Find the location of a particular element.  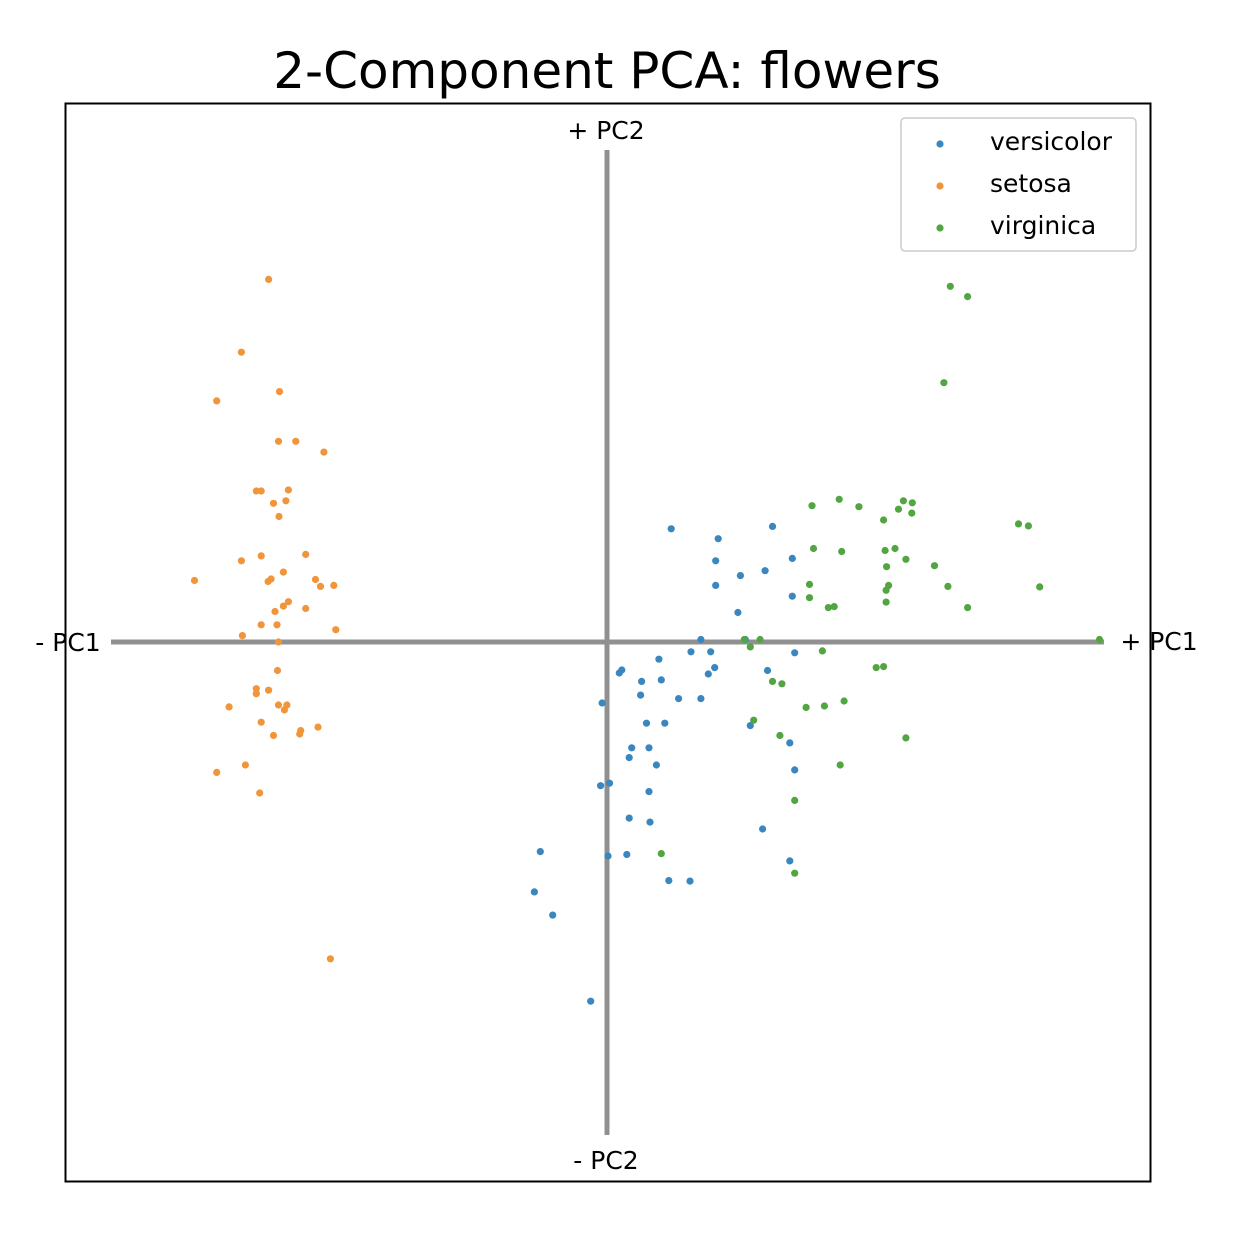

pc2-positive-label: + PC2 is located at coordinates (605, 130).